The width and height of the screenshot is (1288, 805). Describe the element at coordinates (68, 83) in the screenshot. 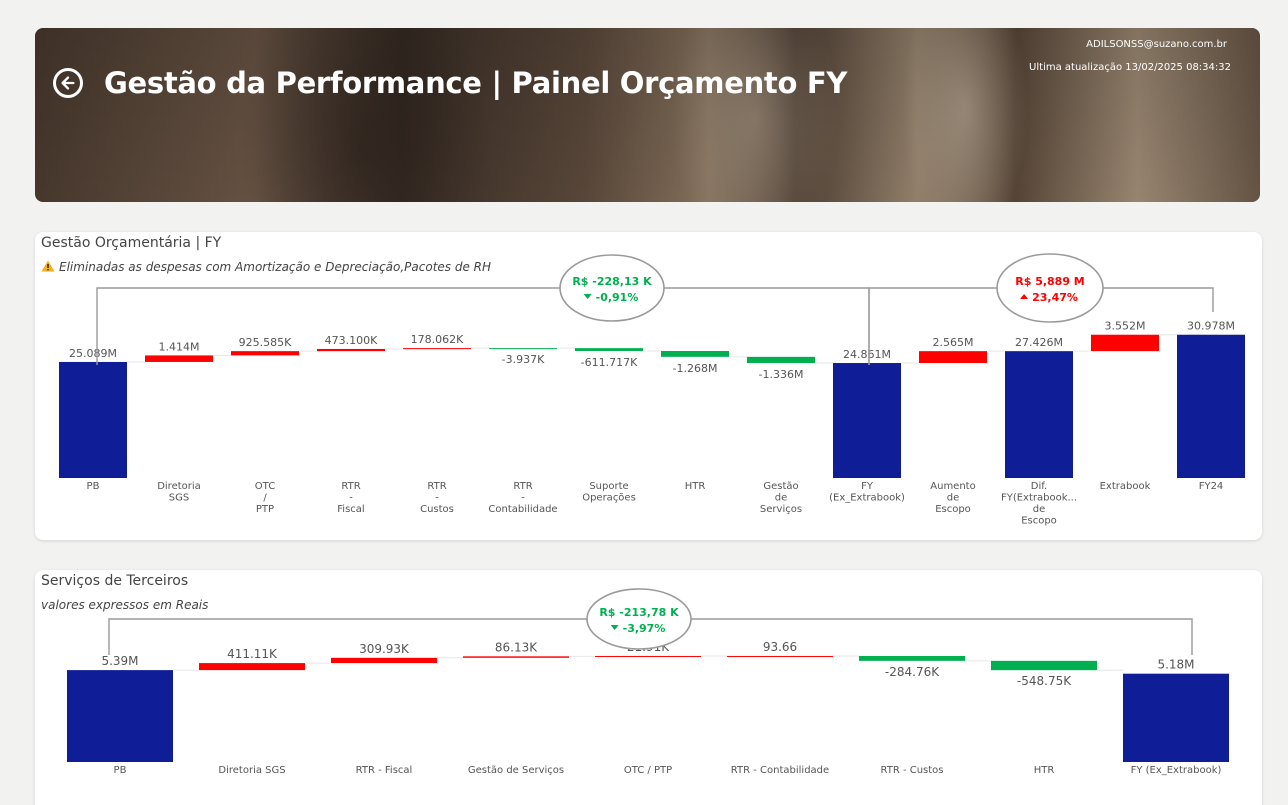

I see `back-button` at that location.